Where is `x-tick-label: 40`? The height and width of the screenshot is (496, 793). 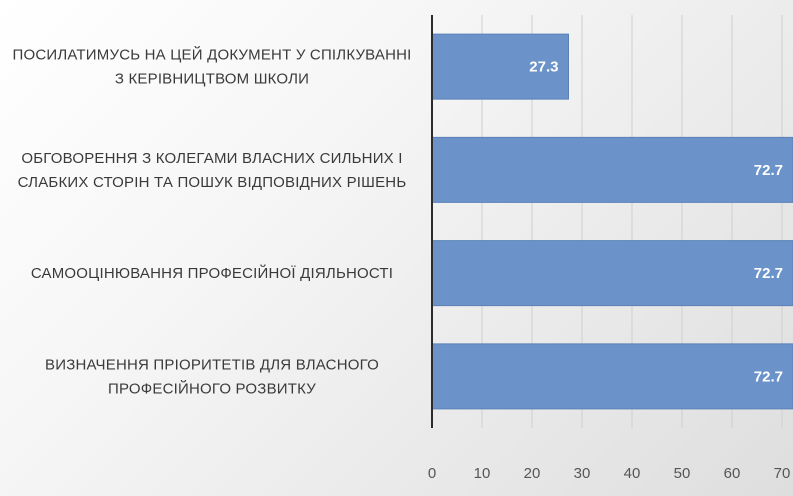
x-tick-label: 40 is located at coordinates (632, 473).